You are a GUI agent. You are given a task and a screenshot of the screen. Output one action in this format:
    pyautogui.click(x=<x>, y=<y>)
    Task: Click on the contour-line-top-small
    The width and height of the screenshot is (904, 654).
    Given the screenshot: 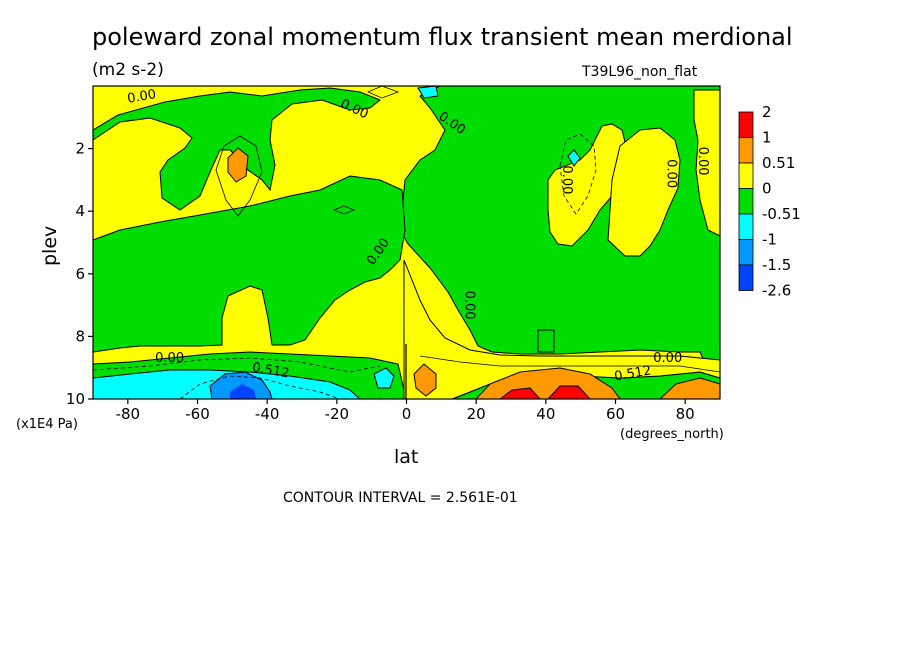 What is the action you would take?
    pyautogui.click(x=383, y=92)
    